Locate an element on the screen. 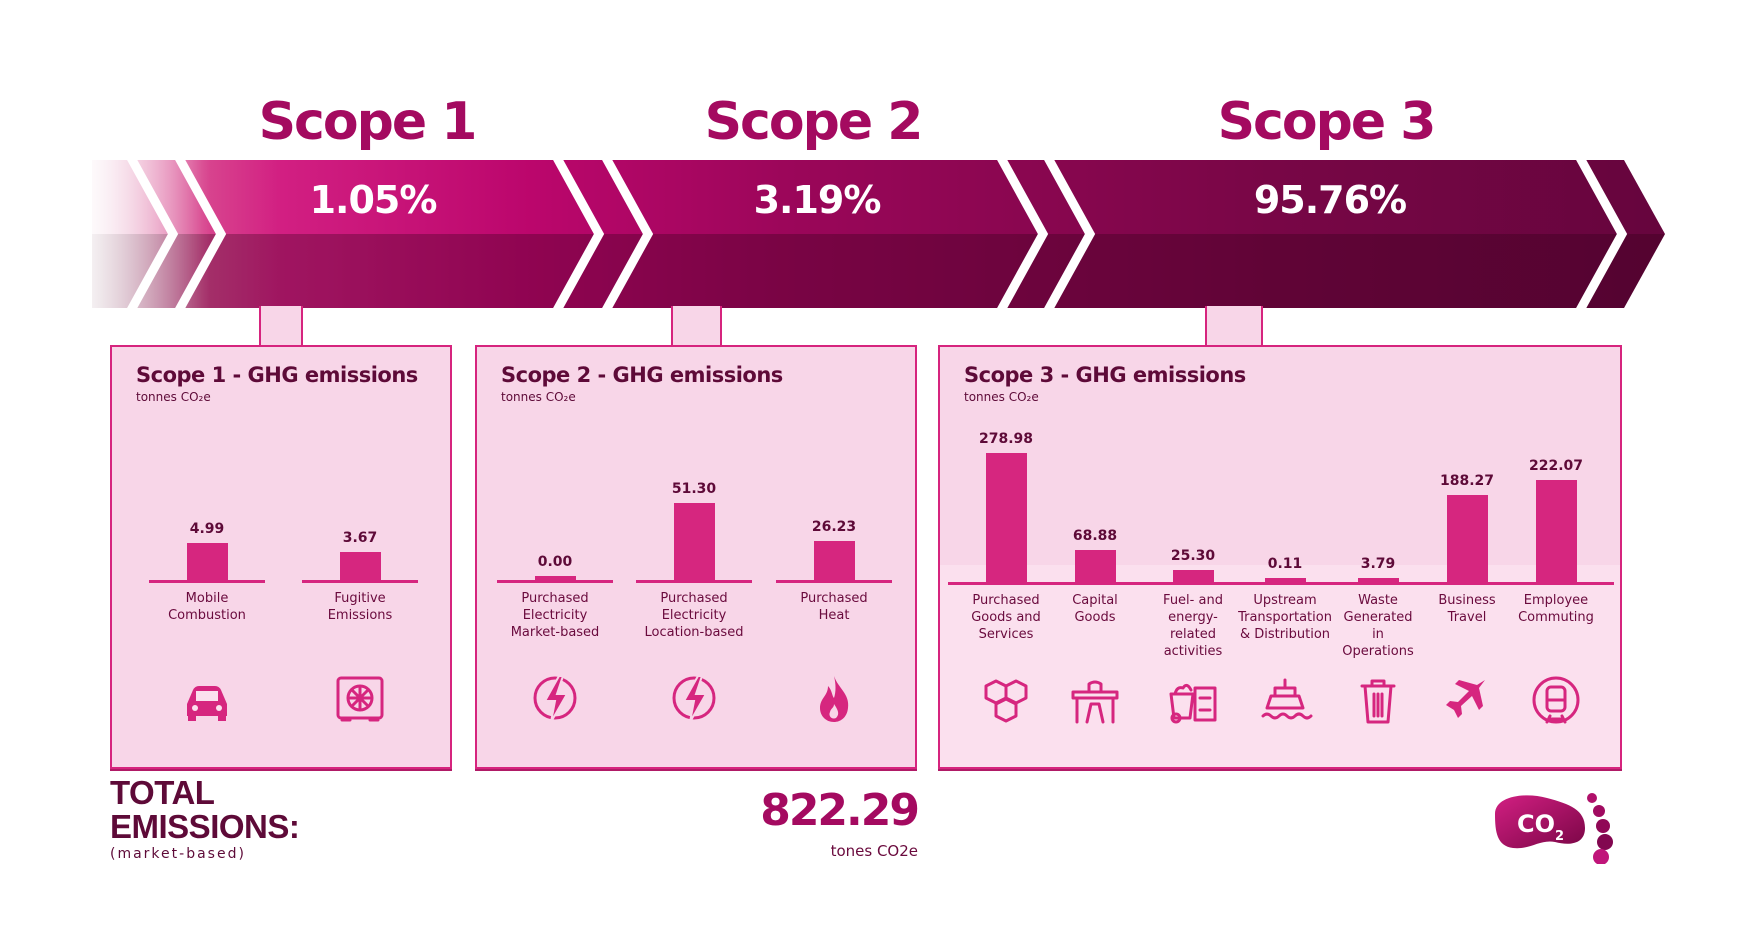  category-label: Upstream Transportation & Distribution is located at coordinates (1285, 617).